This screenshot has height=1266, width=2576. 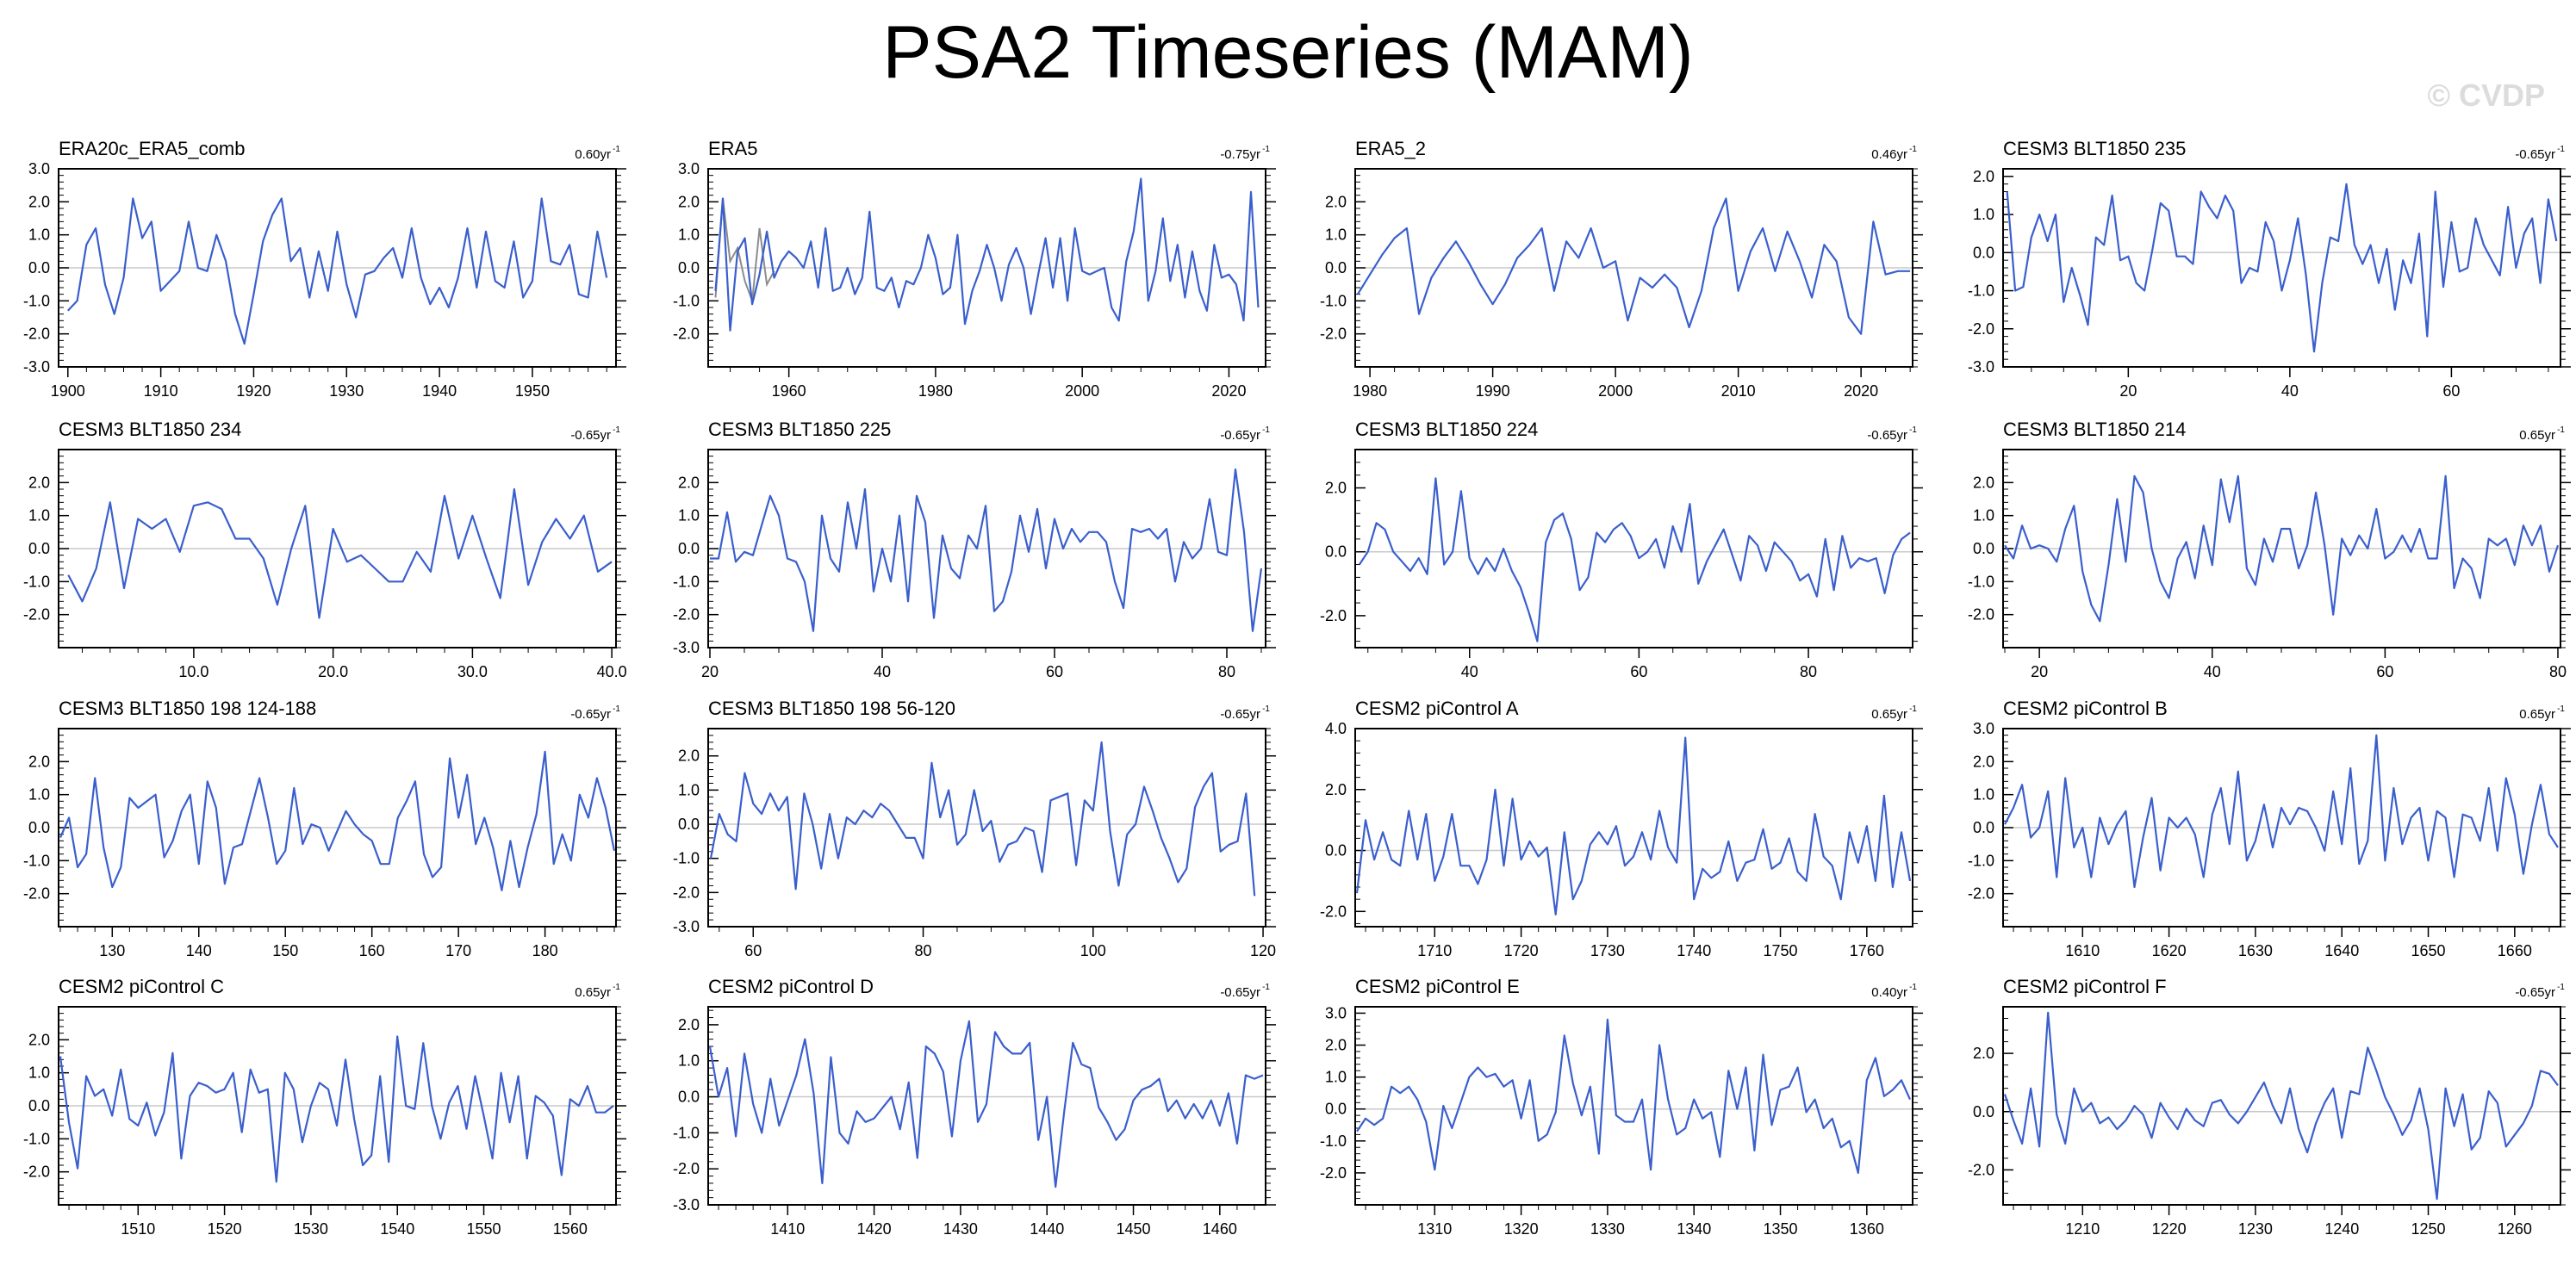 What do you see at coordinates (2256, 951) in the screenshot?
I see `x-tick-label: 1630` at bounding box center [2256, 951].